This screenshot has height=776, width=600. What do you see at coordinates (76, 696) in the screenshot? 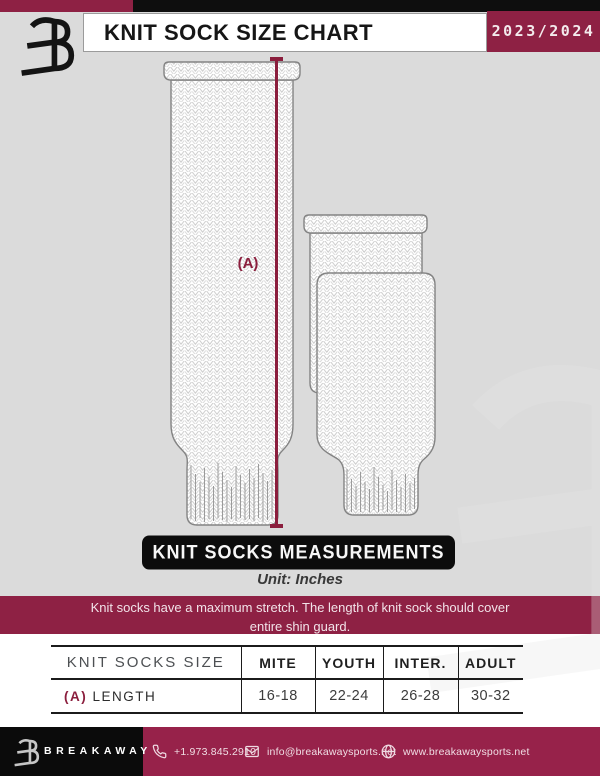
I see `length-row-key: (A)` at bounding box center [76, 696].